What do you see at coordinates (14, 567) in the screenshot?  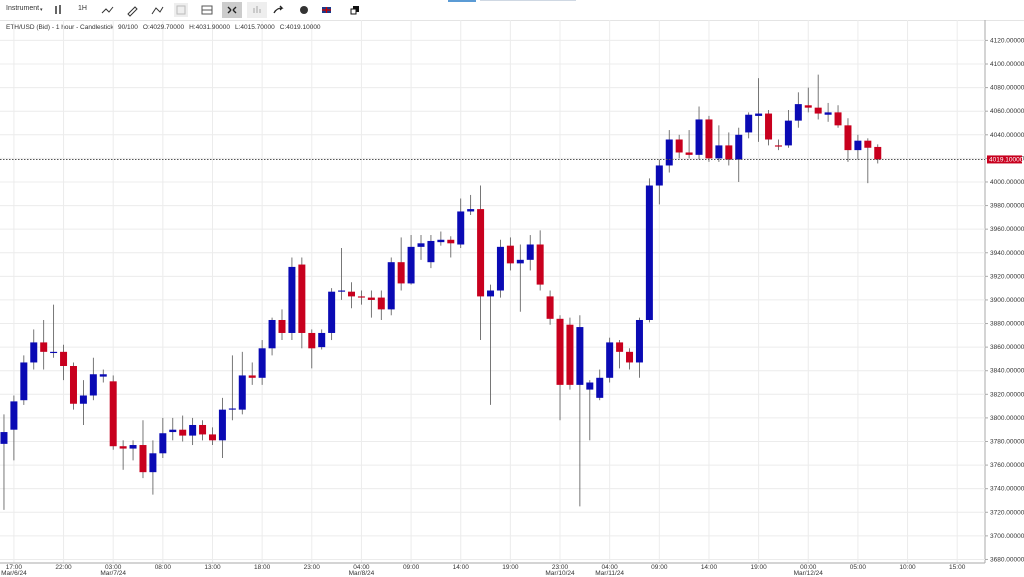 I see `x-tick-label: 17:00` at bounding box center [14, 567].